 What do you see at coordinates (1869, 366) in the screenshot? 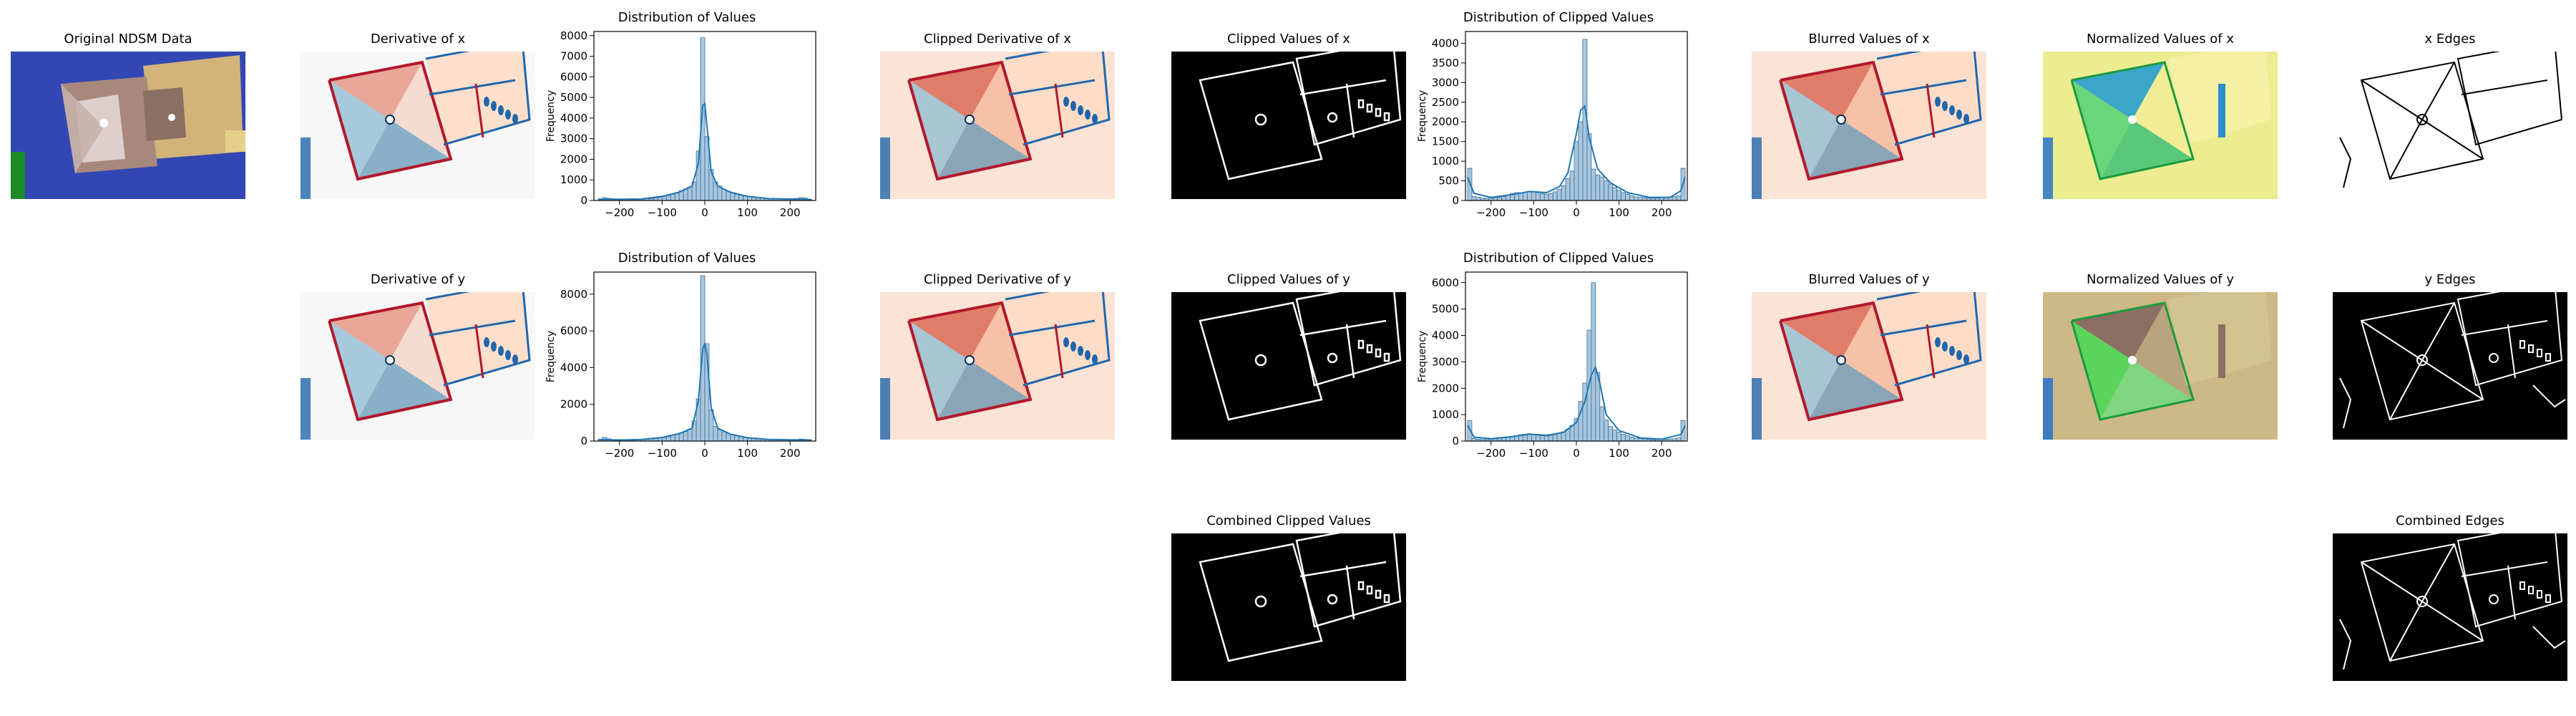
I see `blurred-y-image` at bounding box center [1869, 366].